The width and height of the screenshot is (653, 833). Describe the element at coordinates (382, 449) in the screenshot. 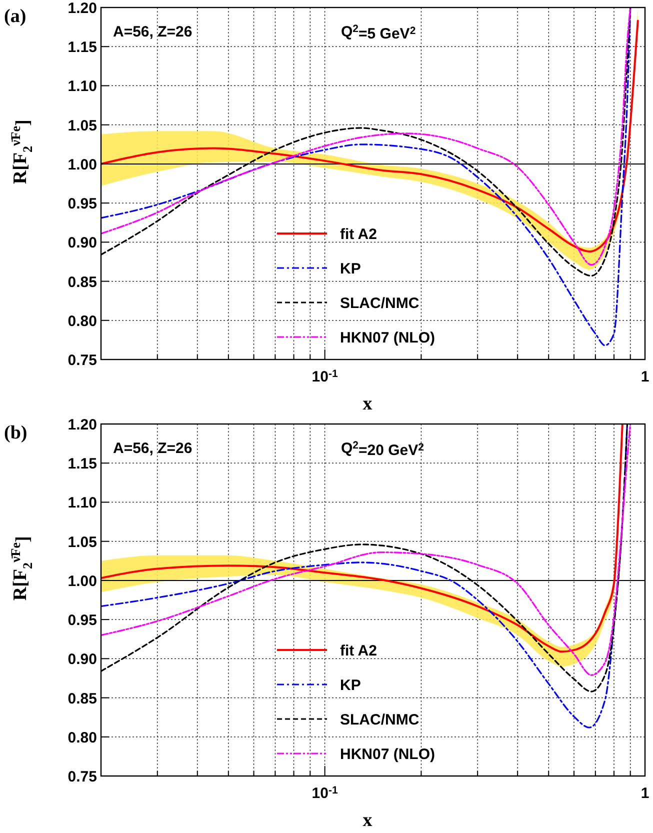

I see `annotation: Q$^{2}$=20 GeV$^{2}$` at that location.